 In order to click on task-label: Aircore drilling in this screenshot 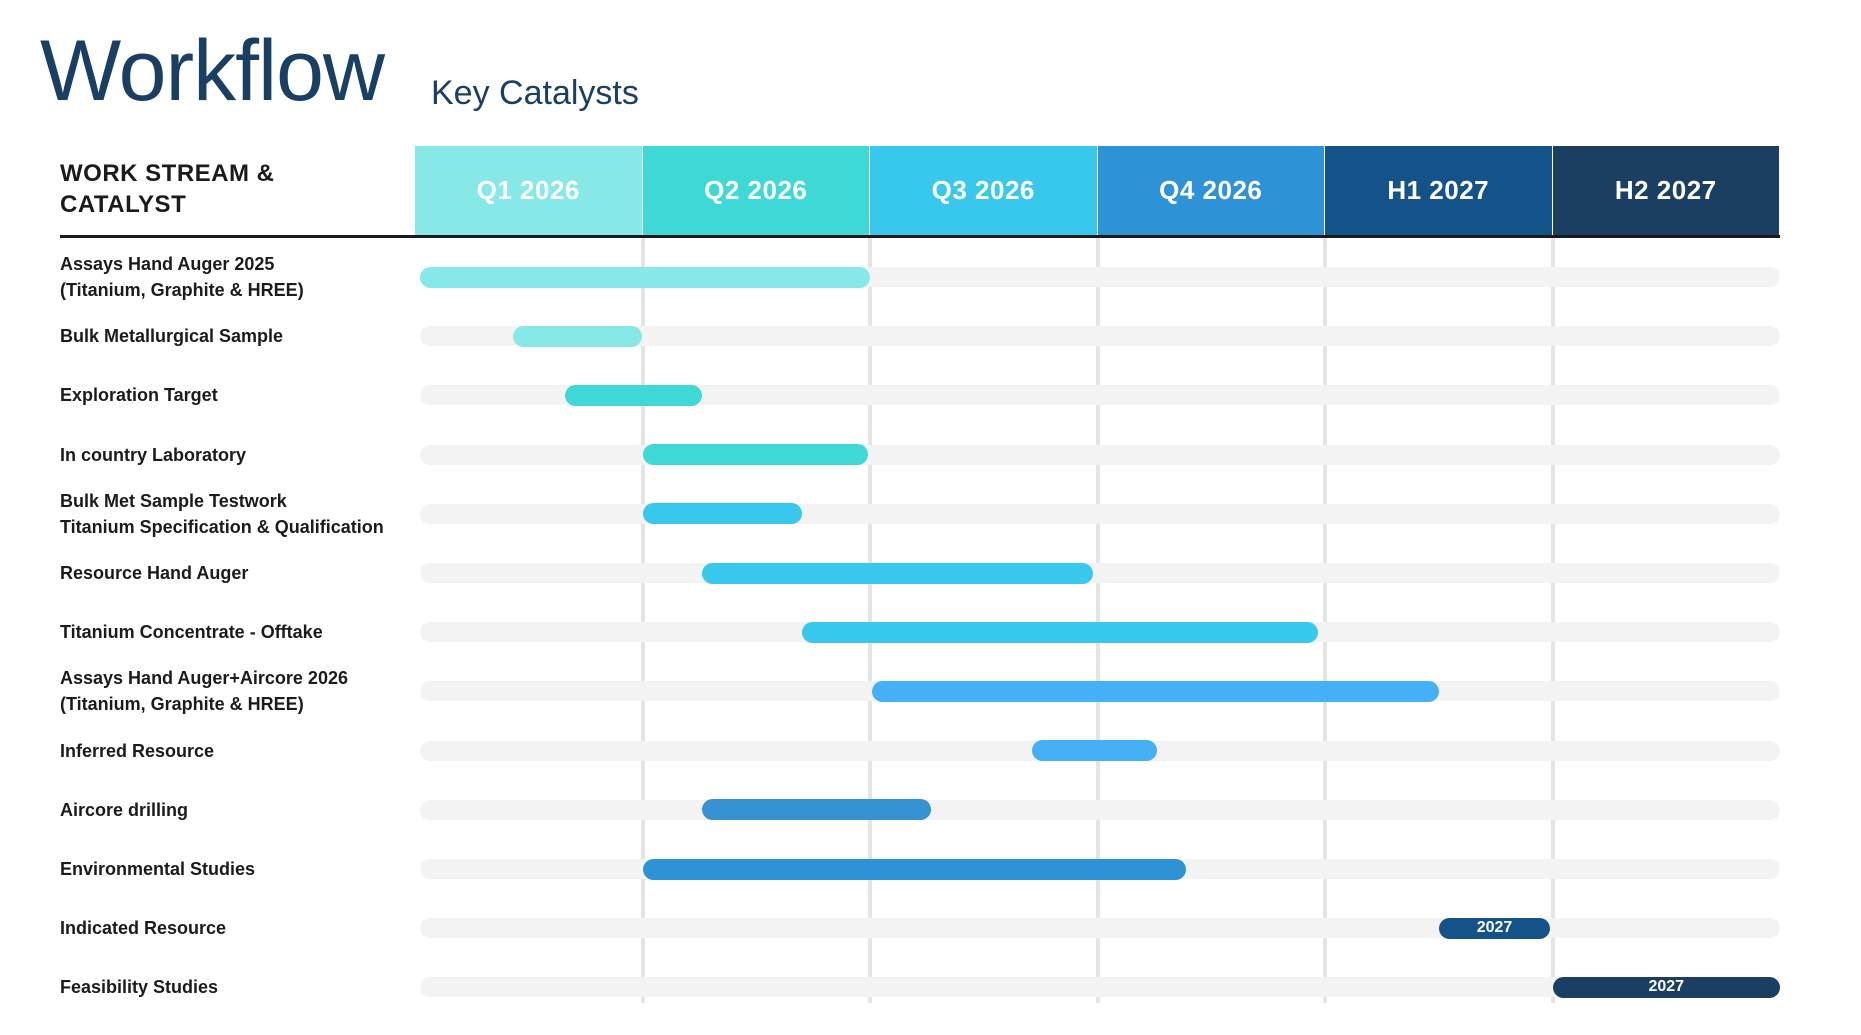, I will do `click(124, 809)`.